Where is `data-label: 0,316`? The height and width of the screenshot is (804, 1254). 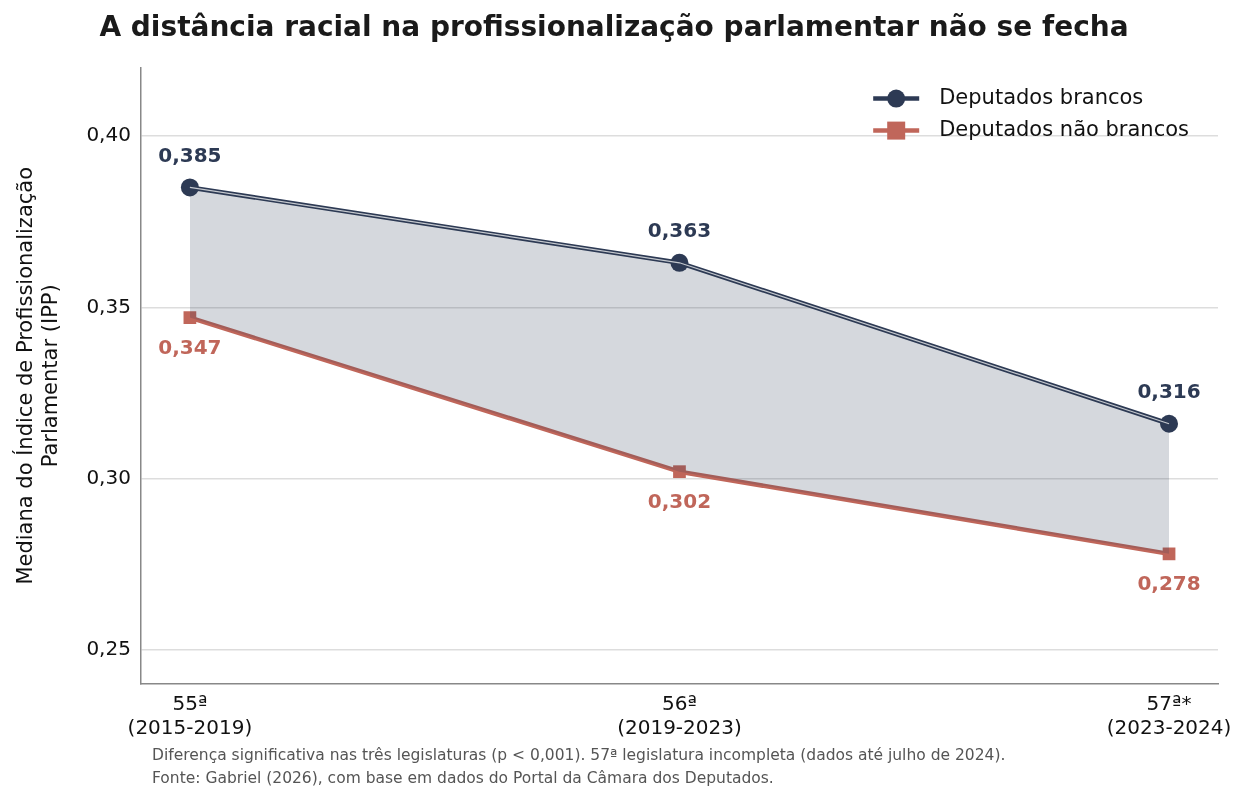
data-label: 0,316 is located at coordinates (1169, 390).